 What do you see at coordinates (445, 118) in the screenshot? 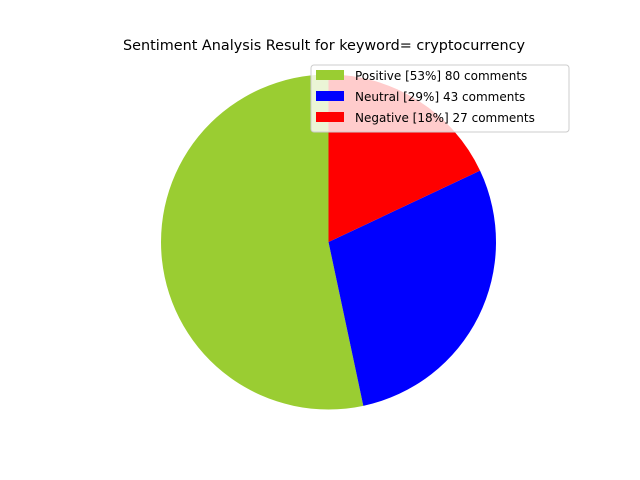
I see `legend-label-2: Negative [18%] 27 comments` at bounding box center [445, 118].